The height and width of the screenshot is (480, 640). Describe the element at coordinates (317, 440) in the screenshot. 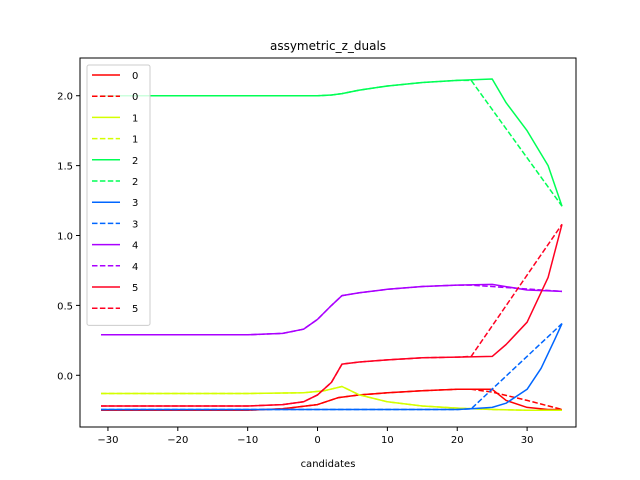

I see `x-tick-label: 0` at that location.